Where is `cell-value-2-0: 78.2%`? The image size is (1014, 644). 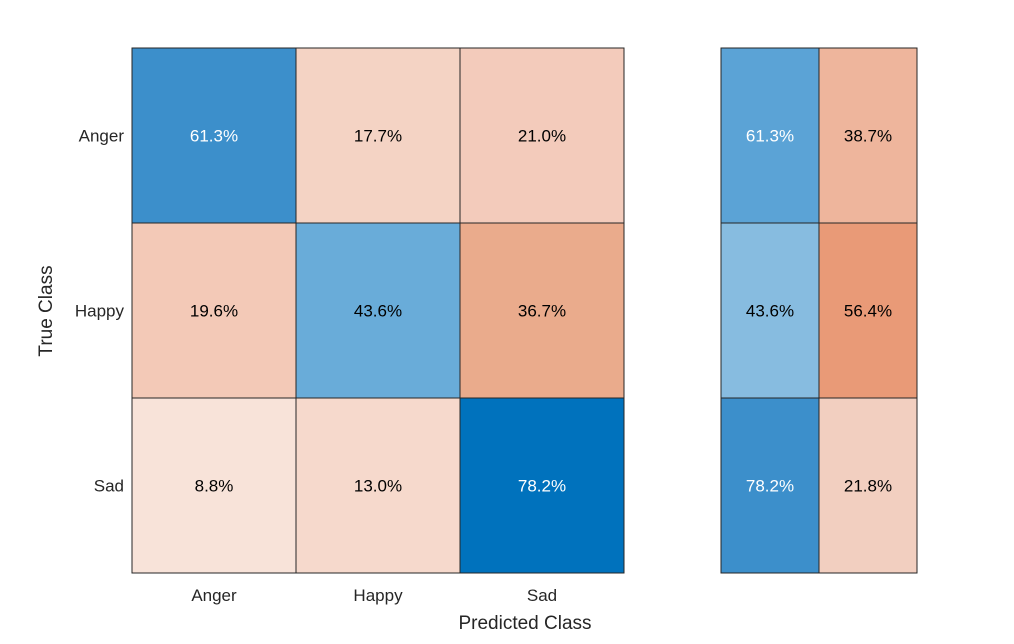 cell-value-2-0: 78.2% is located at coordinates (770, 486).